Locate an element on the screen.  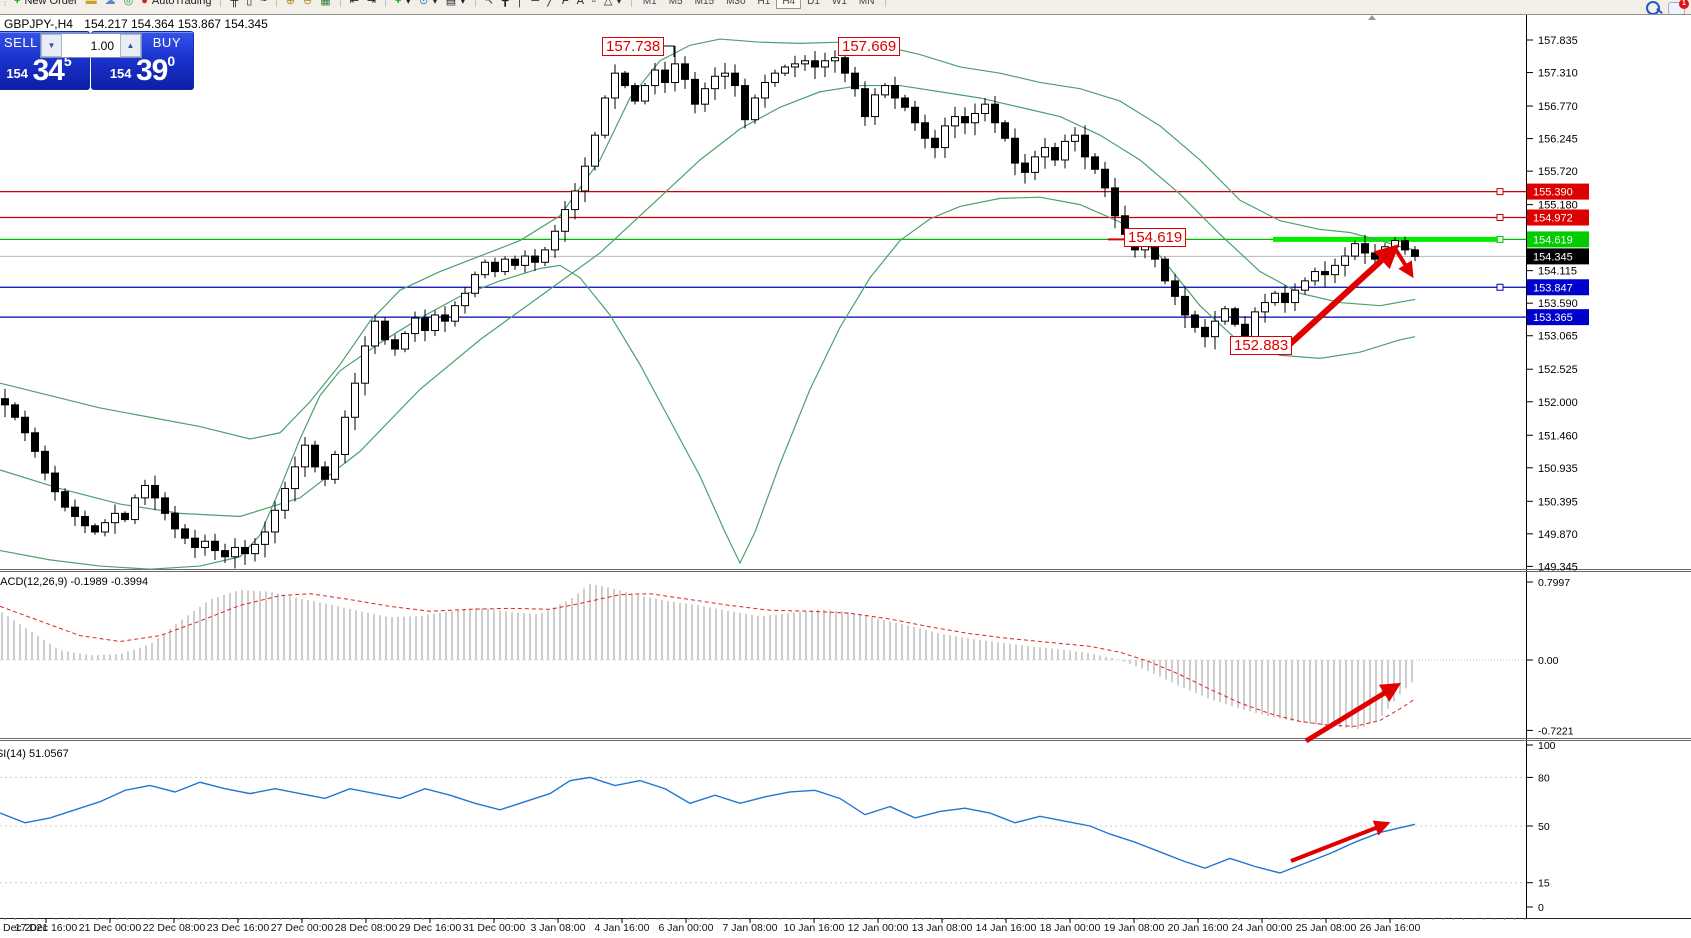
tf-m15: M15 is located at coordinates (704, 3).